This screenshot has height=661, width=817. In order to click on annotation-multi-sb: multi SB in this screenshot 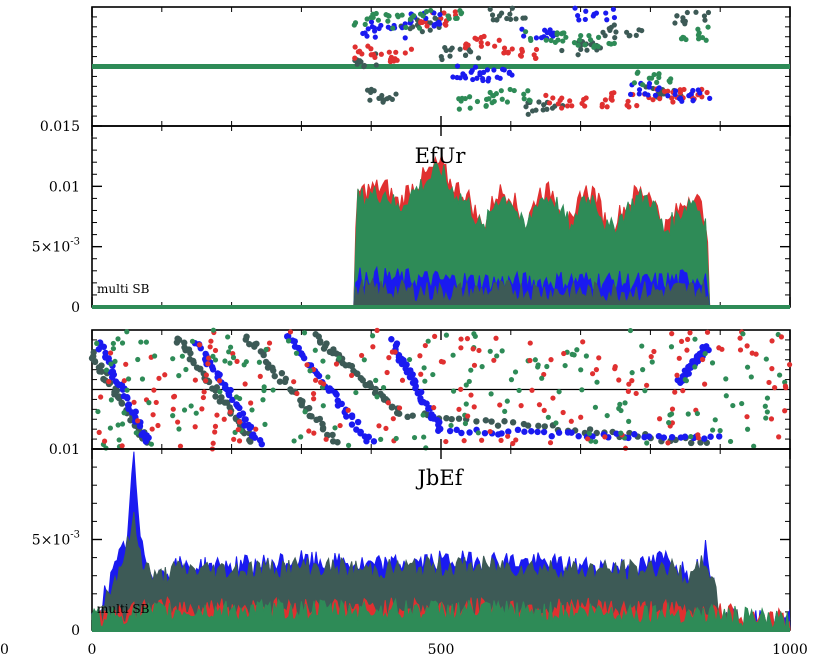, I will do `click(123, 289)`.